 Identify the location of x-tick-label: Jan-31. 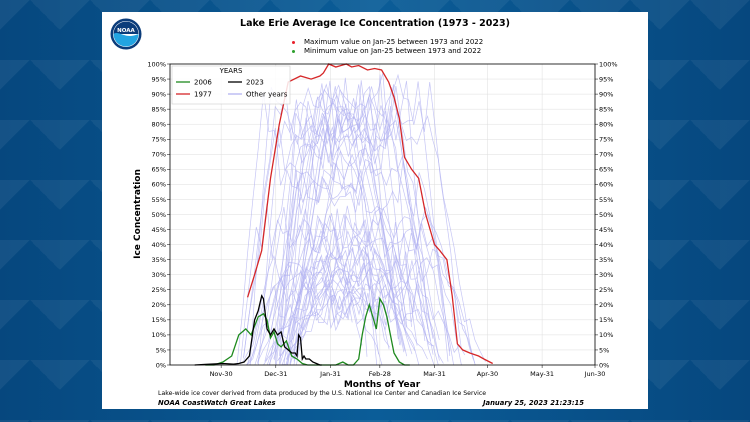
(330, 374).